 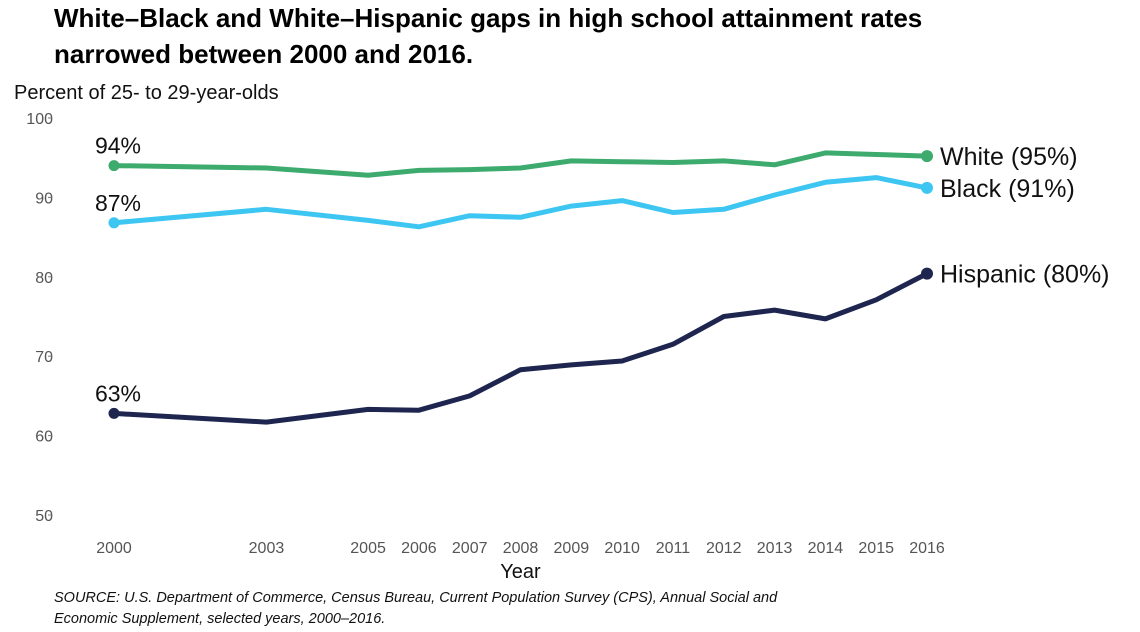 What do you see at coordinates (267, 548) in the screenshot?
I see `x-tick-label-2003: 2003` at bounding box center [267, 548].